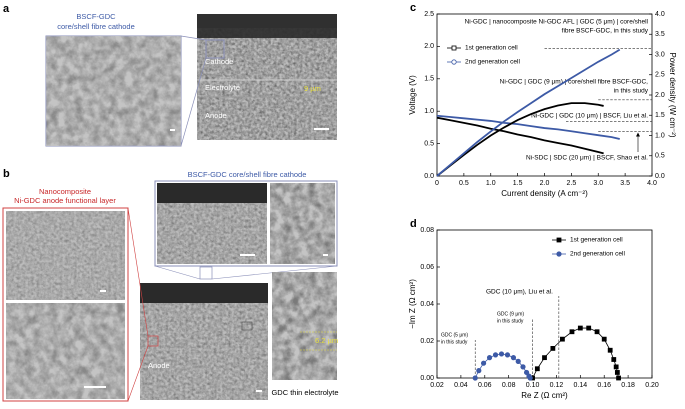 The image size is (685, 409). I want to click on caption: Nanocomposite, so click(65, 191).